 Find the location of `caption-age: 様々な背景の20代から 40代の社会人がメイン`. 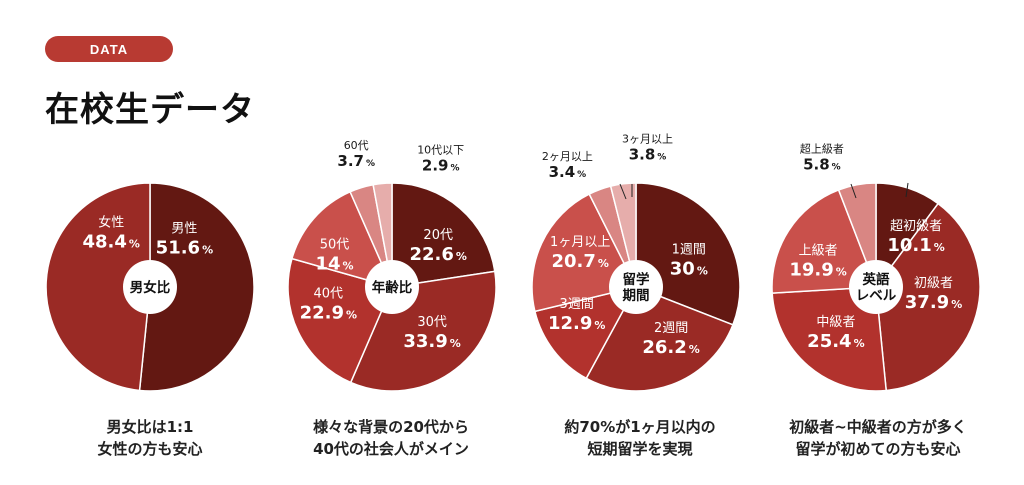

caption-age: 様々な背景の20代から 40代の社会人がメイン is located at coordinates (391, 438).